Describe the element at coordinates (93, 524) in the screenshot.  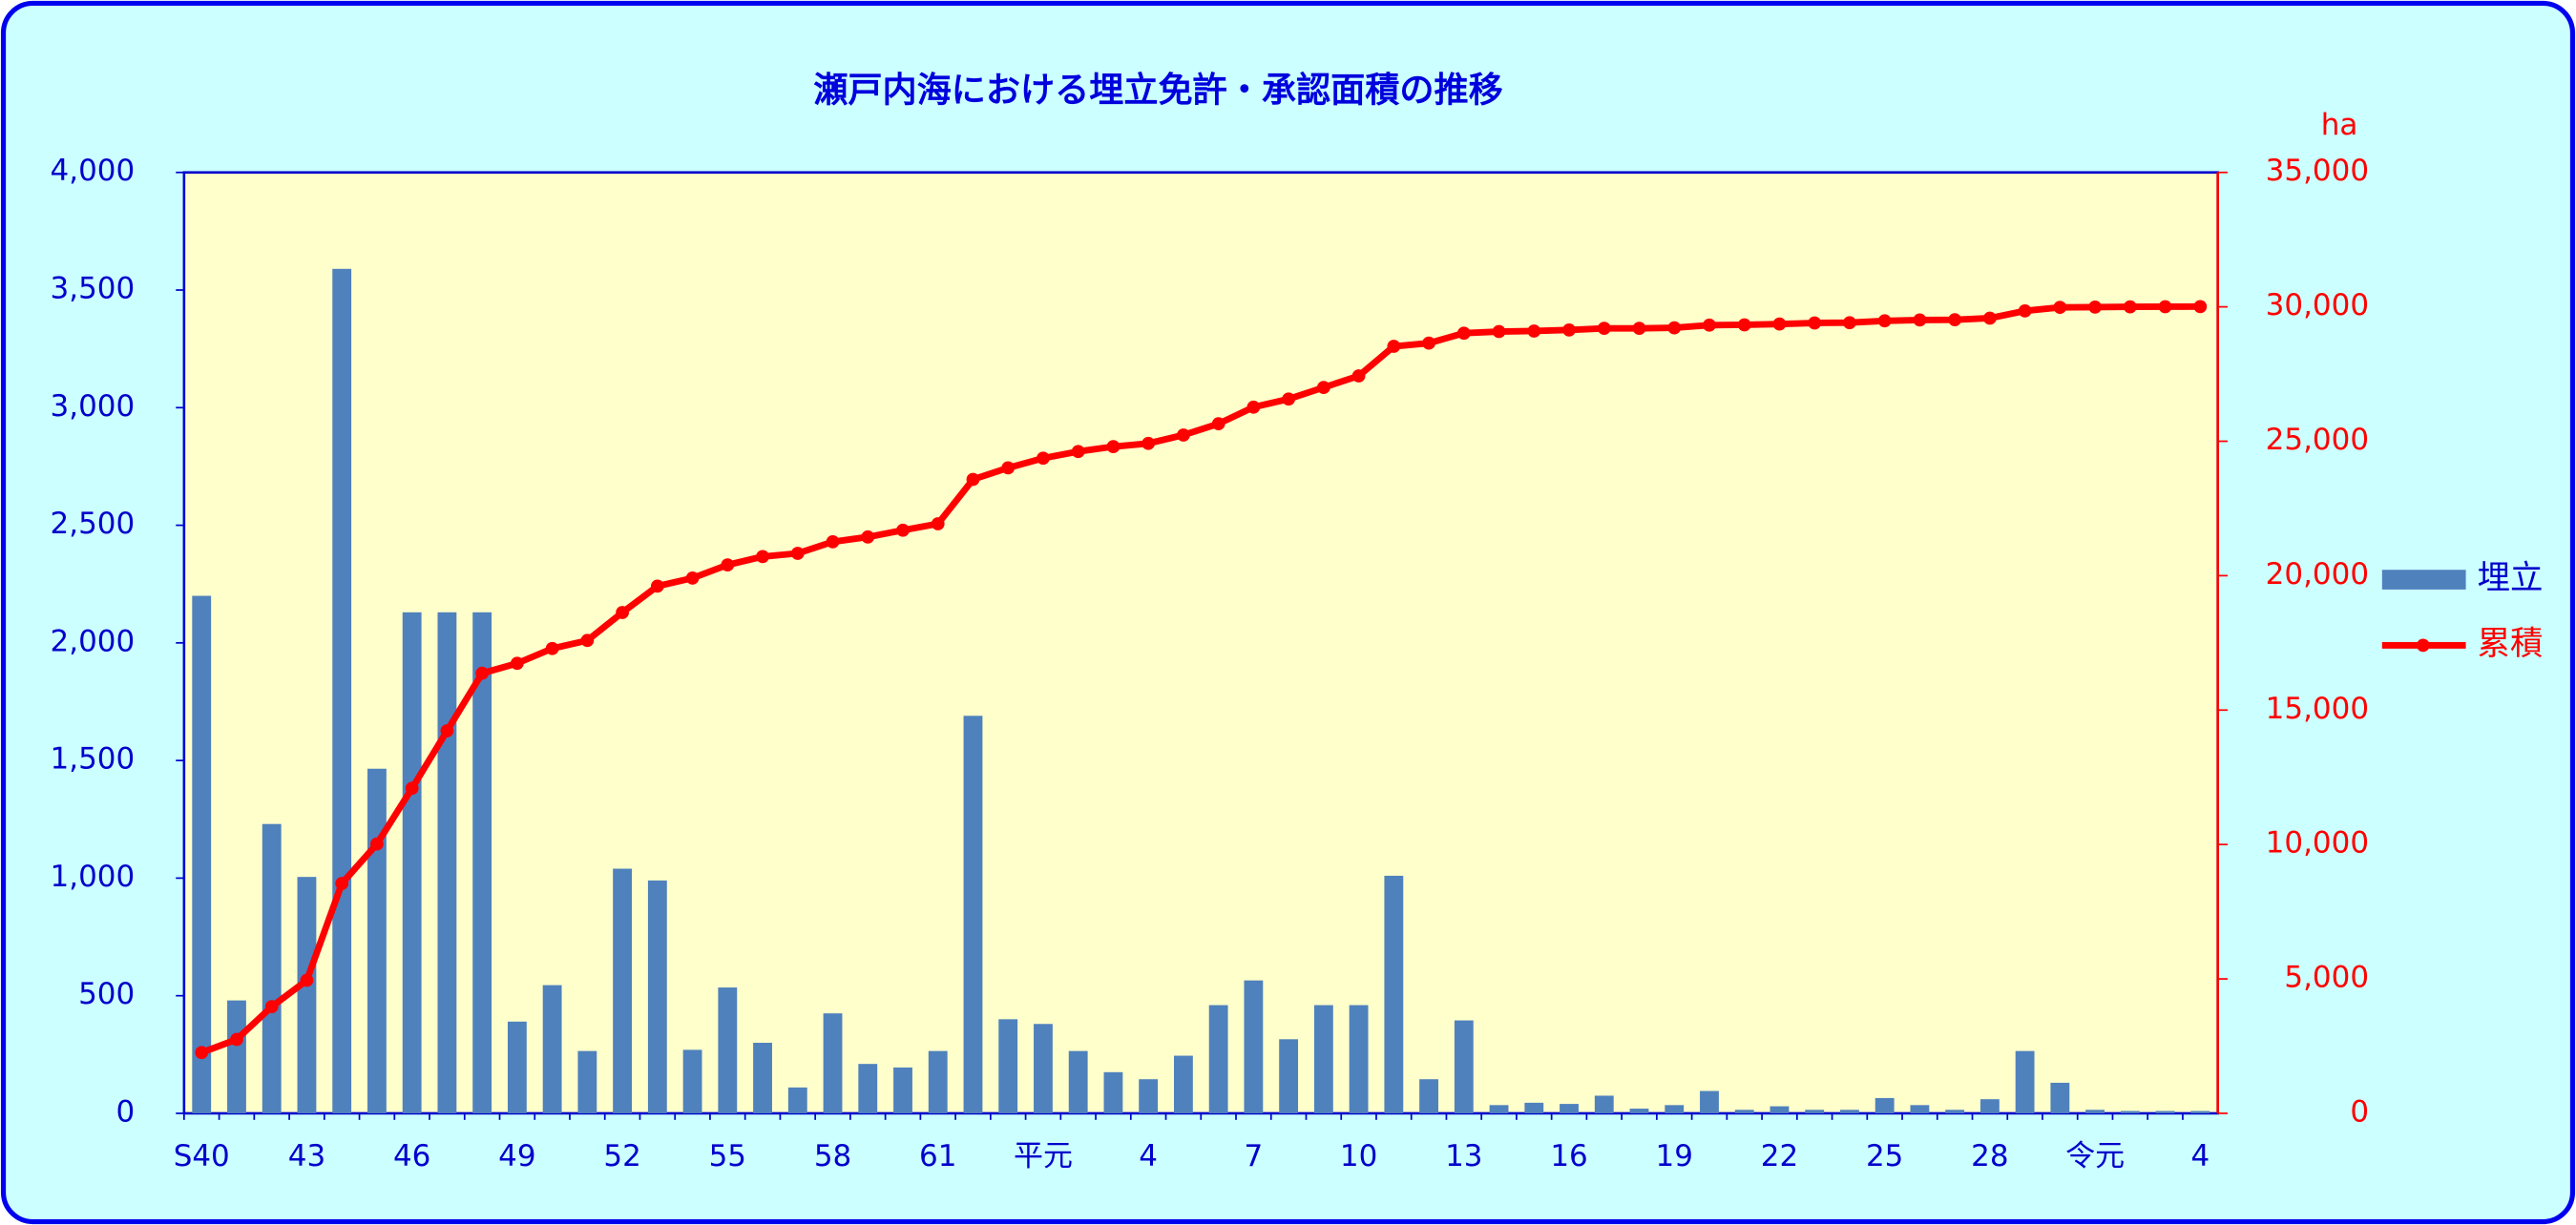
I see `y-tick-label: 2,500` at that location.